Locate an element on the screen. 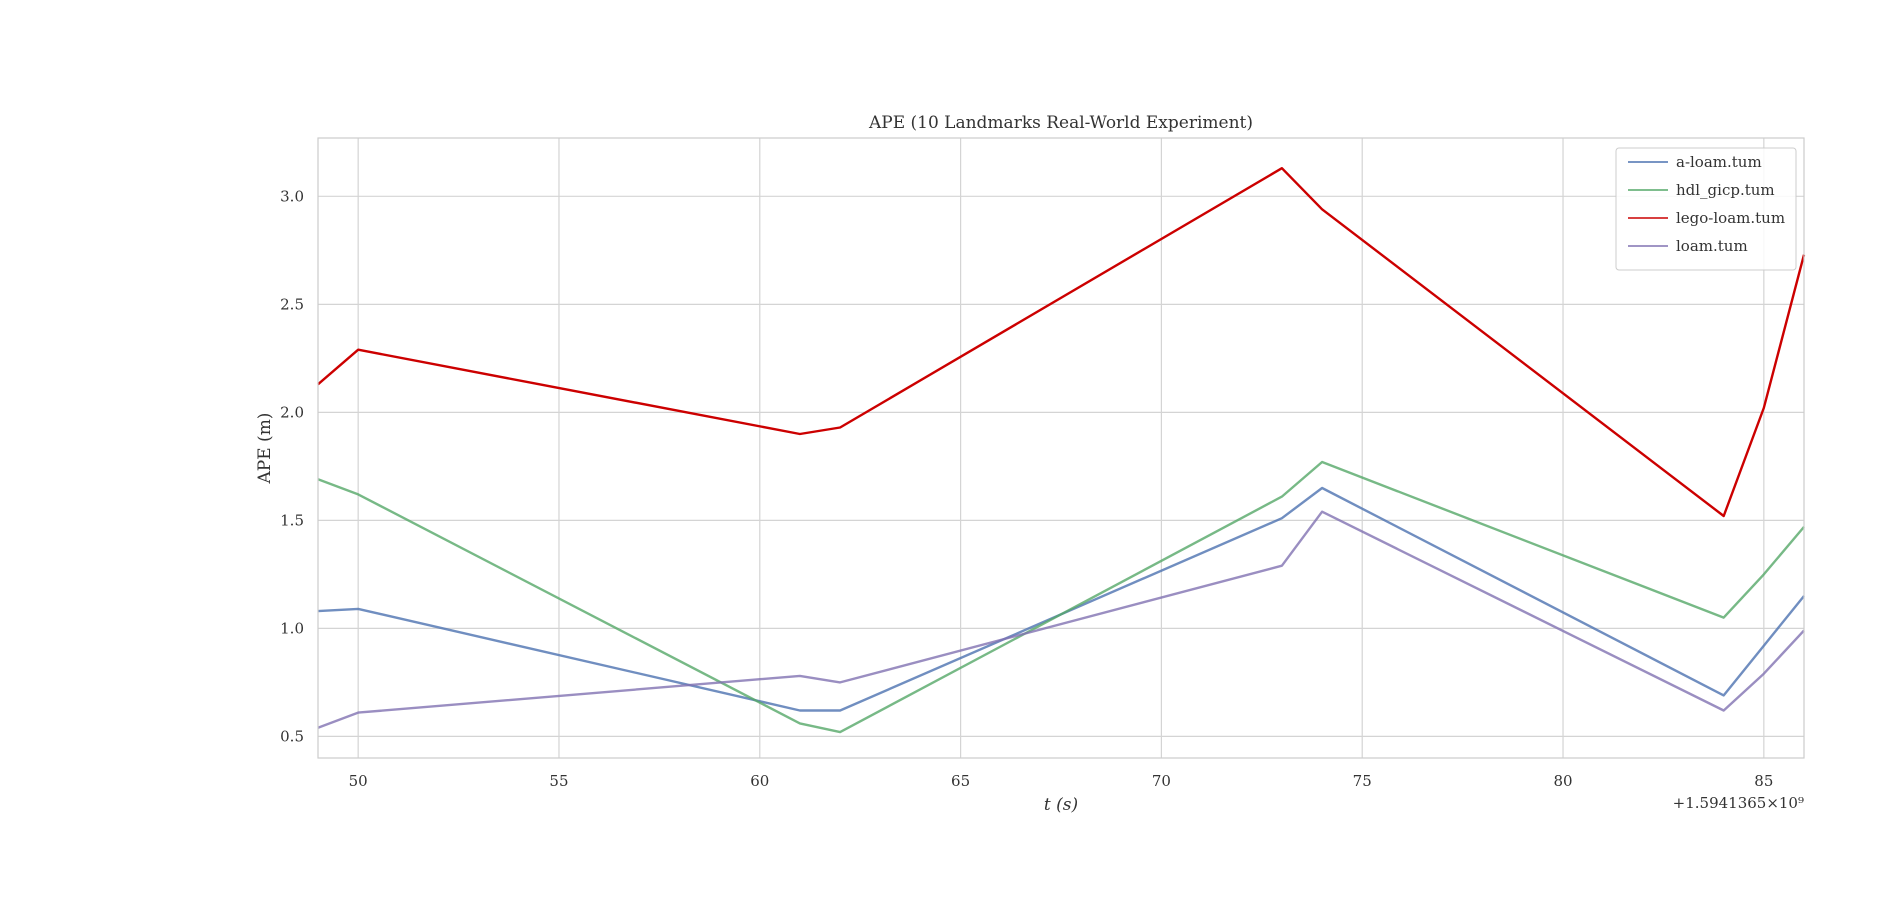 The height and width of the screenshot is (913, 1898). legend-label: lego-loam.tum is located at coordinates (1730, 218).